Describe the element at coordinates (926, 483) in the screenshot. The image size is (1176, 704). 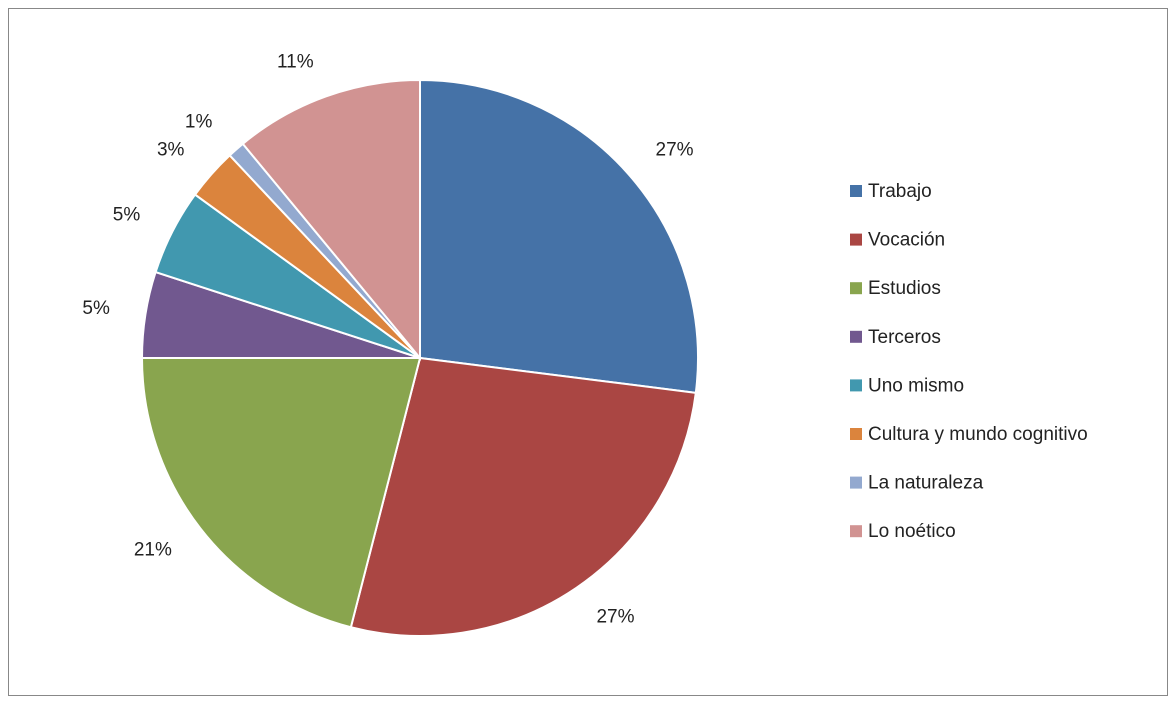
I see `legend-label: La naturaleza` at that location.